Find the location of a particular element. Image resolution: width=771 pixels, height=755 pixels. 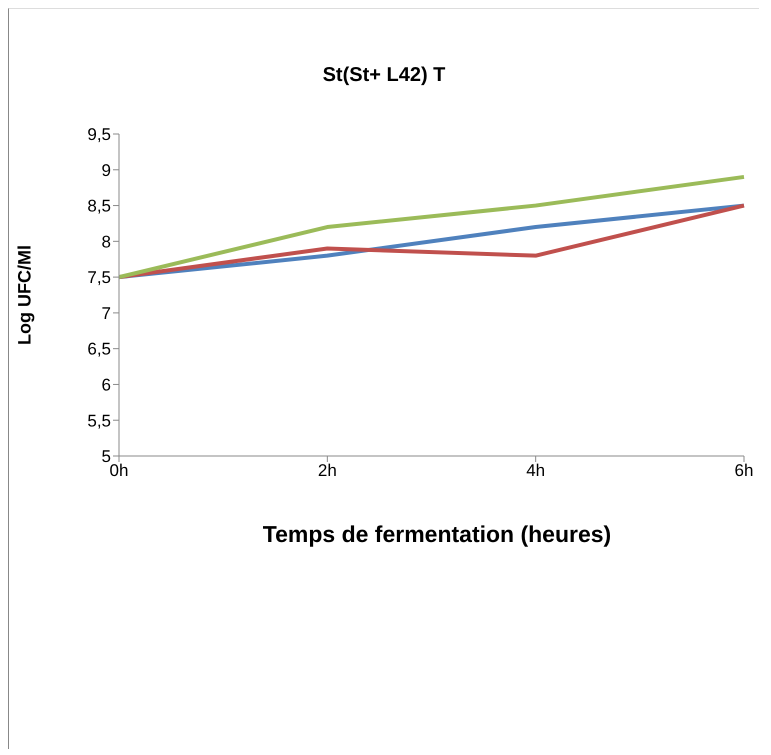

line-series is located at coordinates (431, 227).